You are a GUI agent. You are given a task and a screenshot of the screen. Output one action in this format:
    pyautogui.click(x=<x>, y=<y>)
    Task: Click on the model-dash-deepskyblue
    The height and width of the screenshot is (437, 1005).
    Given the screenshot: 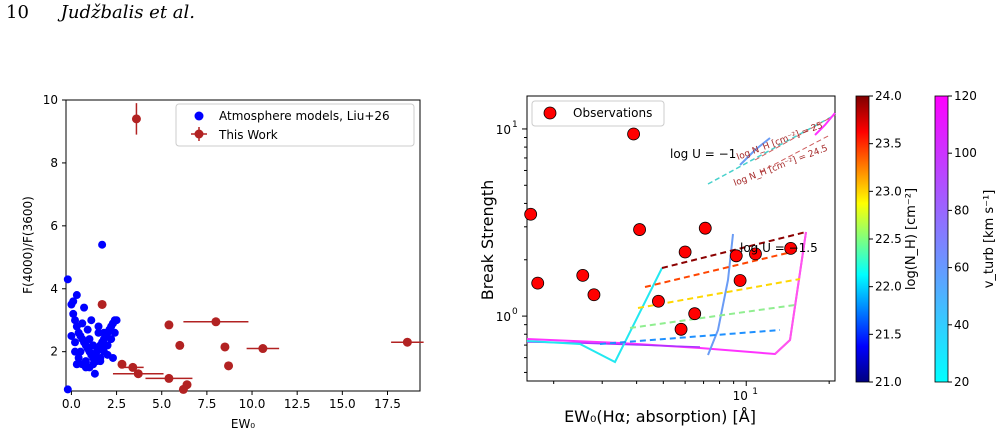 What is the action you would take?
    pyautogui.click(x=690, y=337)
    